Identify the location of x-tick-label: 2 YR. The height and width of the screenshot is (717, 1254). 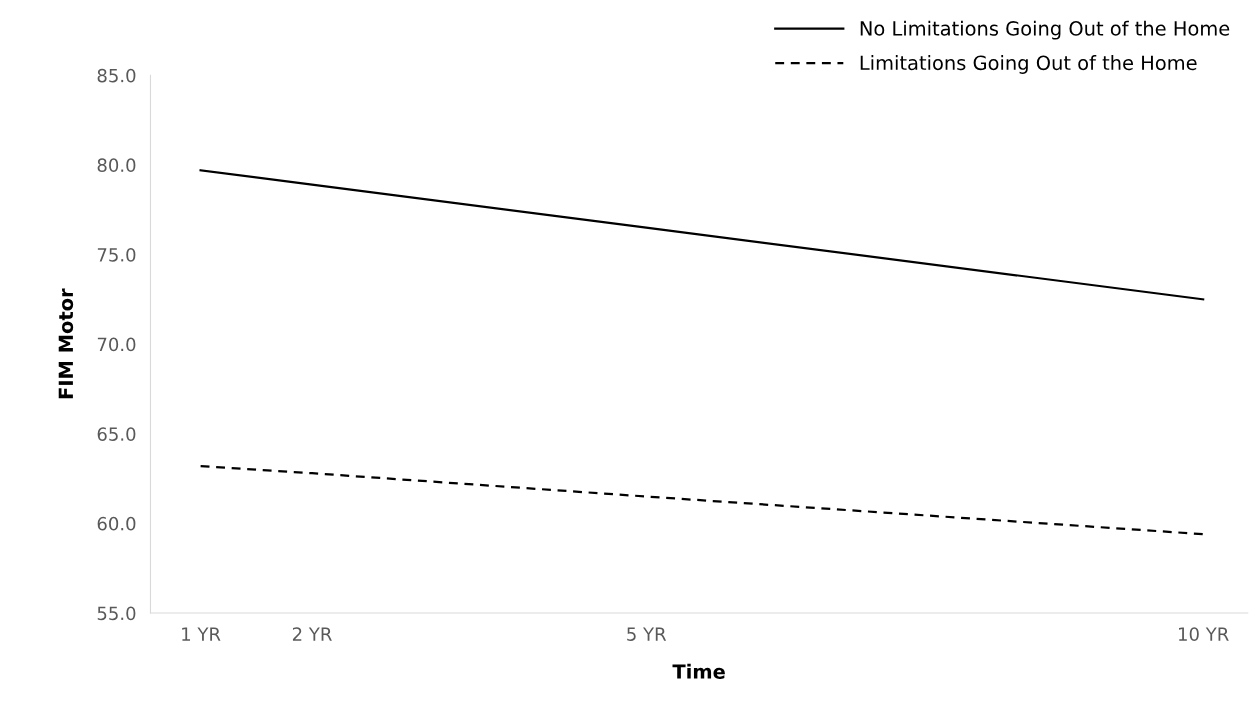
(312, 634).